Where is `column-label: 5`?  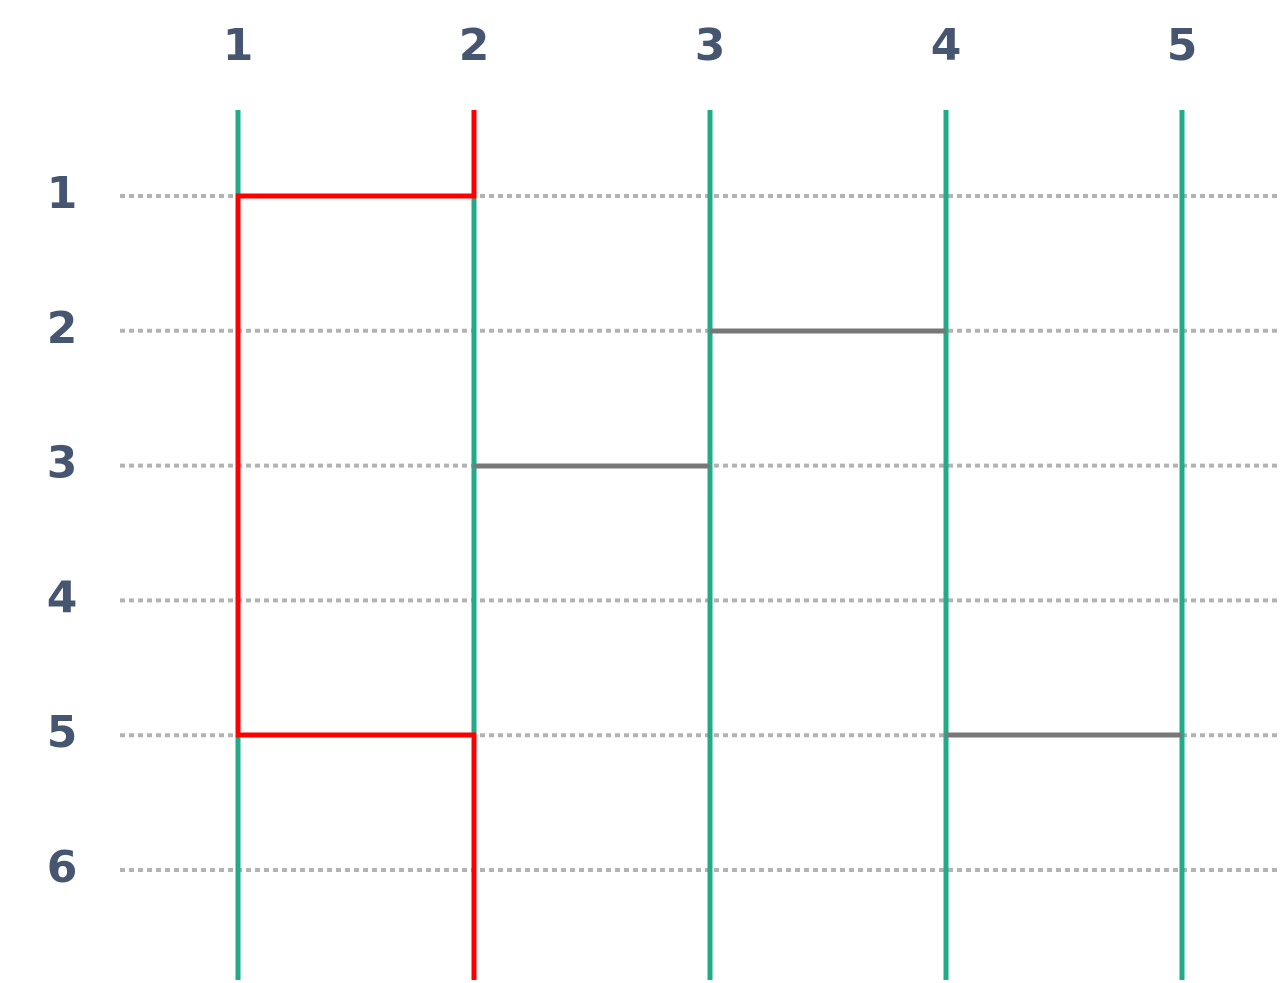
column-label: 5 is located at coordinates (1182, 45).